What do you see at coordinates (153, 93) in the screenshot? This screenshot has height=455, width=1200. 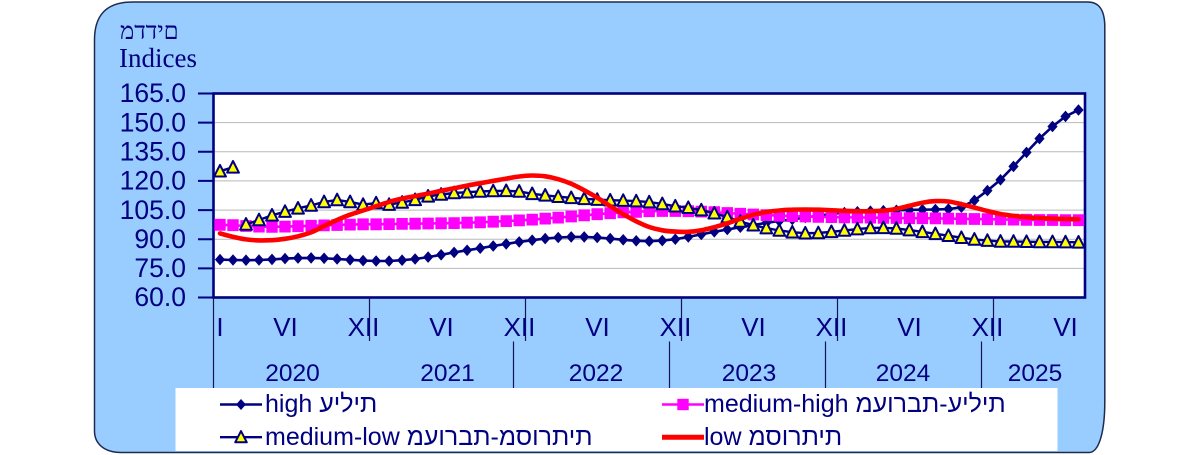 I see `svg-text: 165.0` at bounding box center [153, 93].